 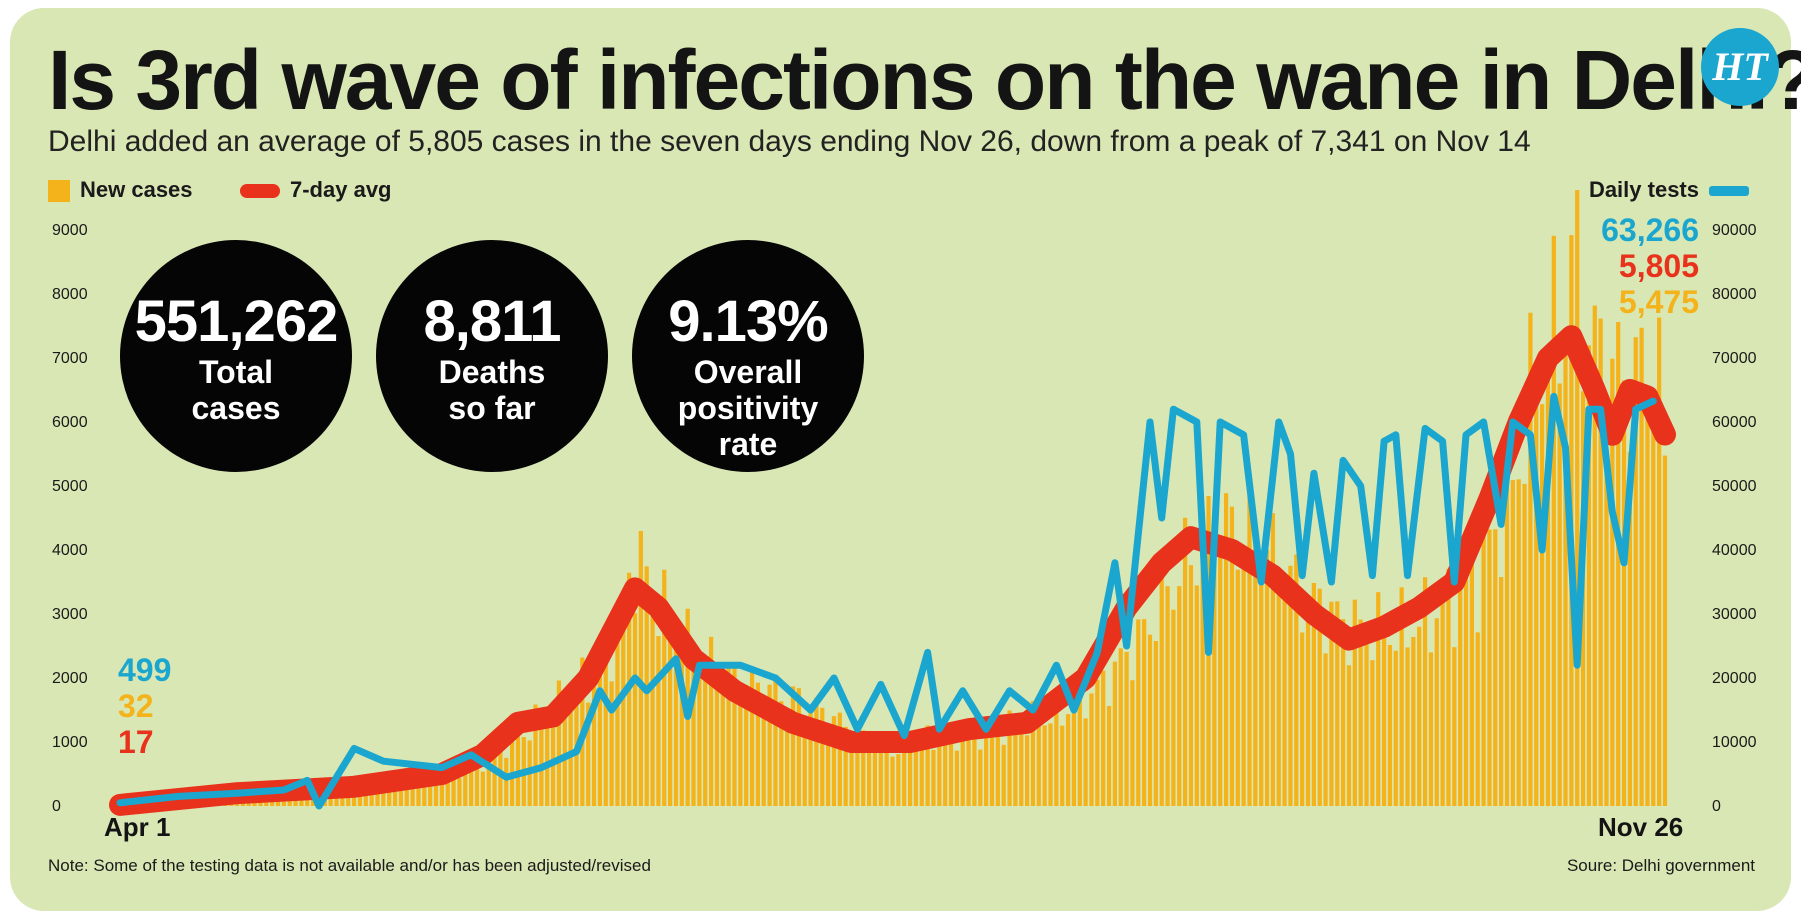 I want to click on kpi-deaths-value: 8,811, so click(x=492, y=321).